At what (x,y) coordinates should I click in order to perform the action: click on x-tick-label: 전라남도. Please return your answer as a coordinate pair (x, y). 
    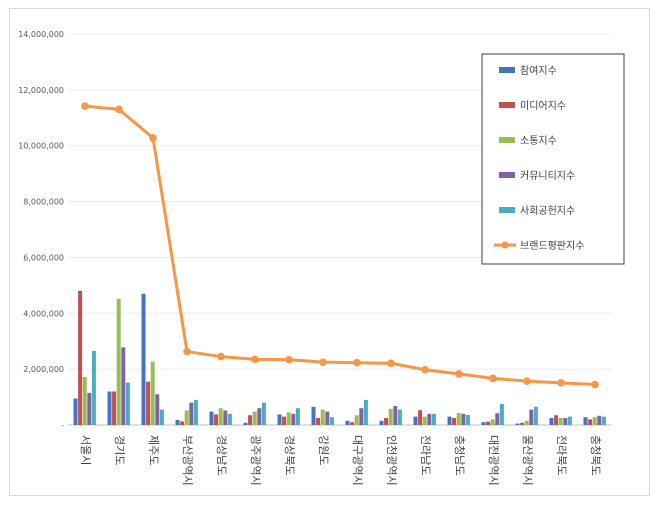
    Looking at the image, I should click on (425, 455).